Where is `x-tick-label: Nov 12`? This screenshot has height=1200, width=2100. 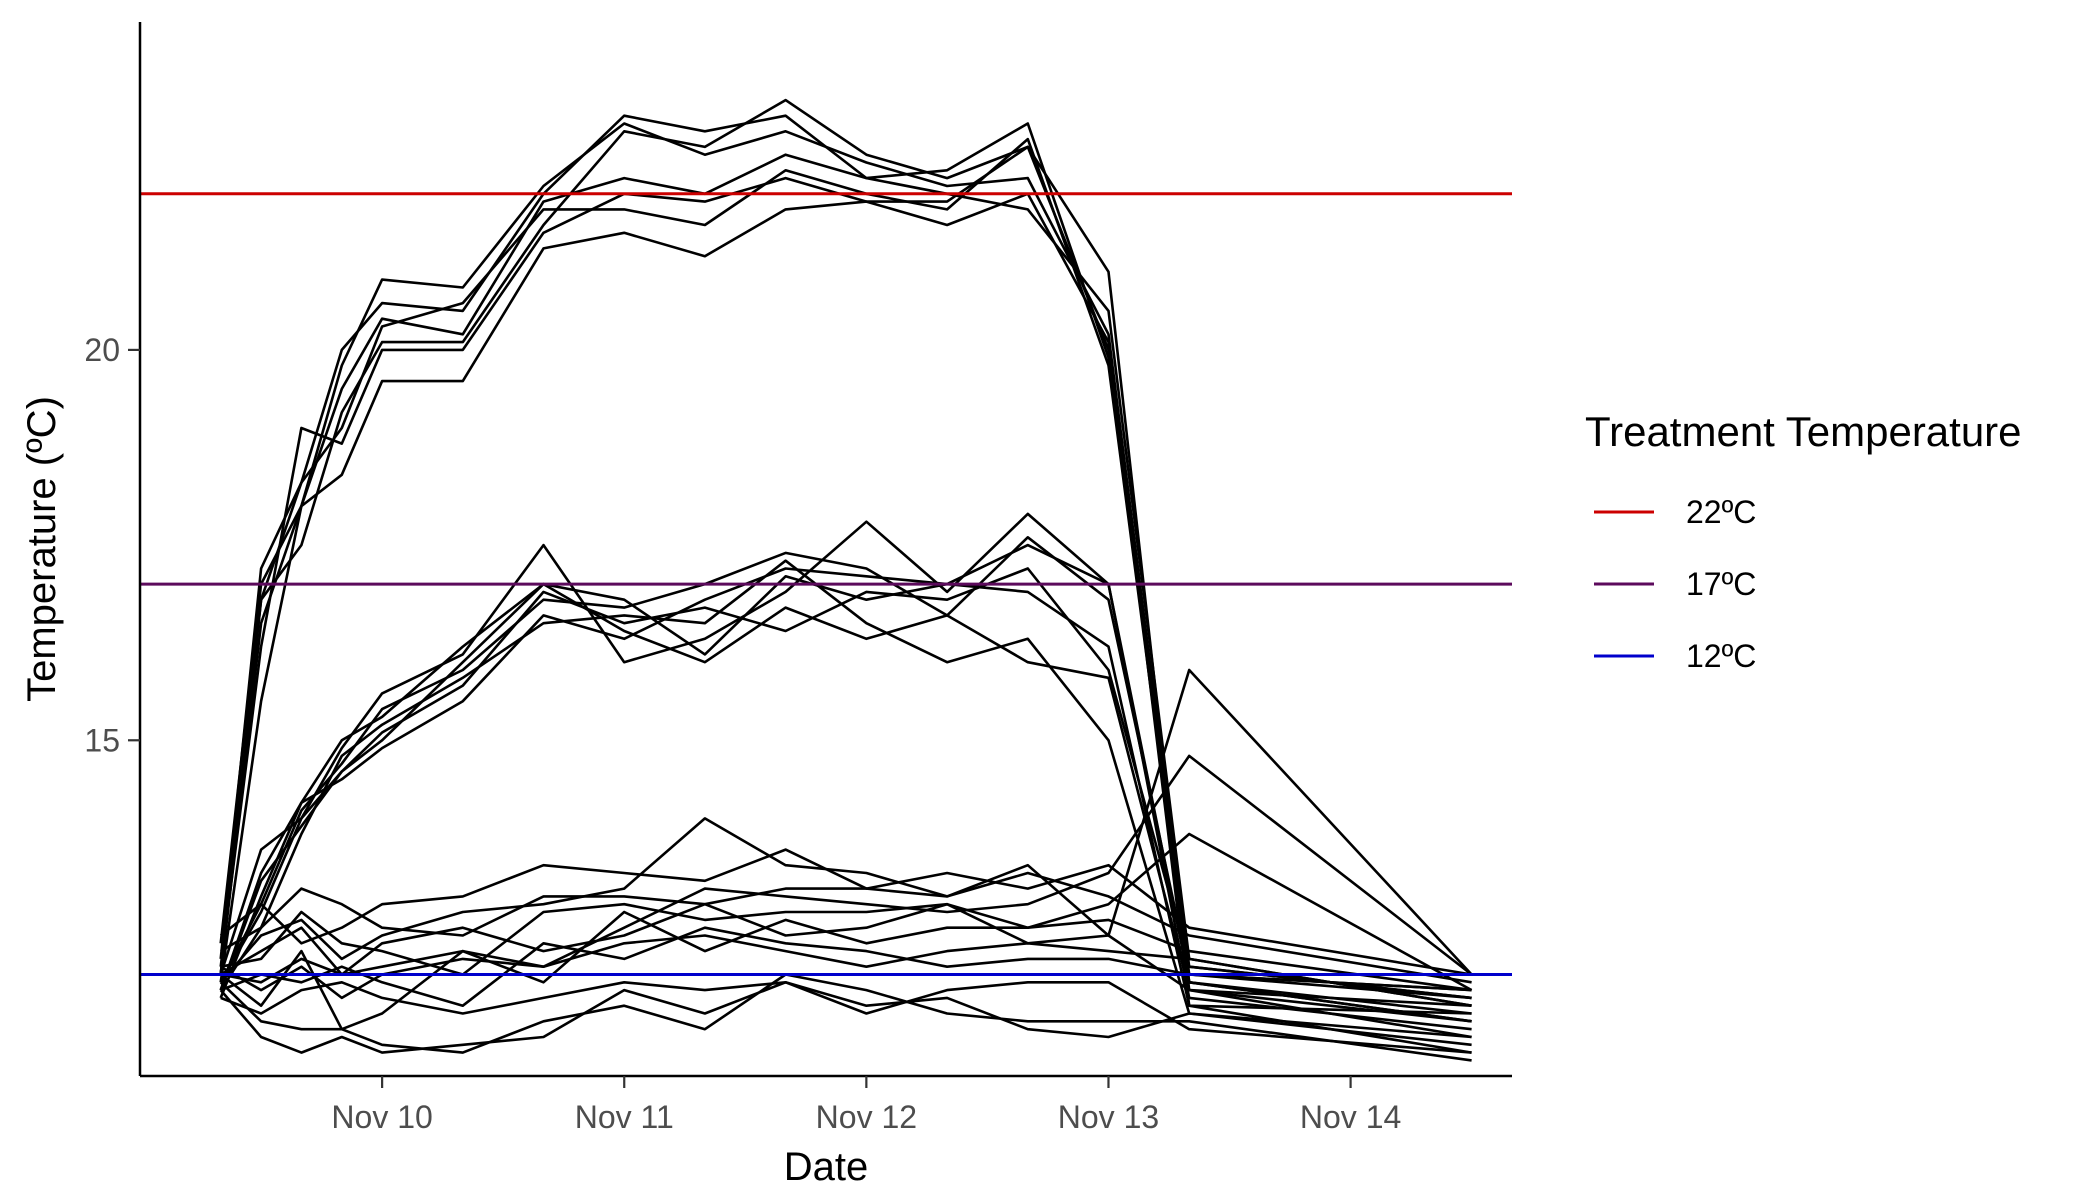
x-tick-label: Nov 12 is located at coordinates (866, 1117).